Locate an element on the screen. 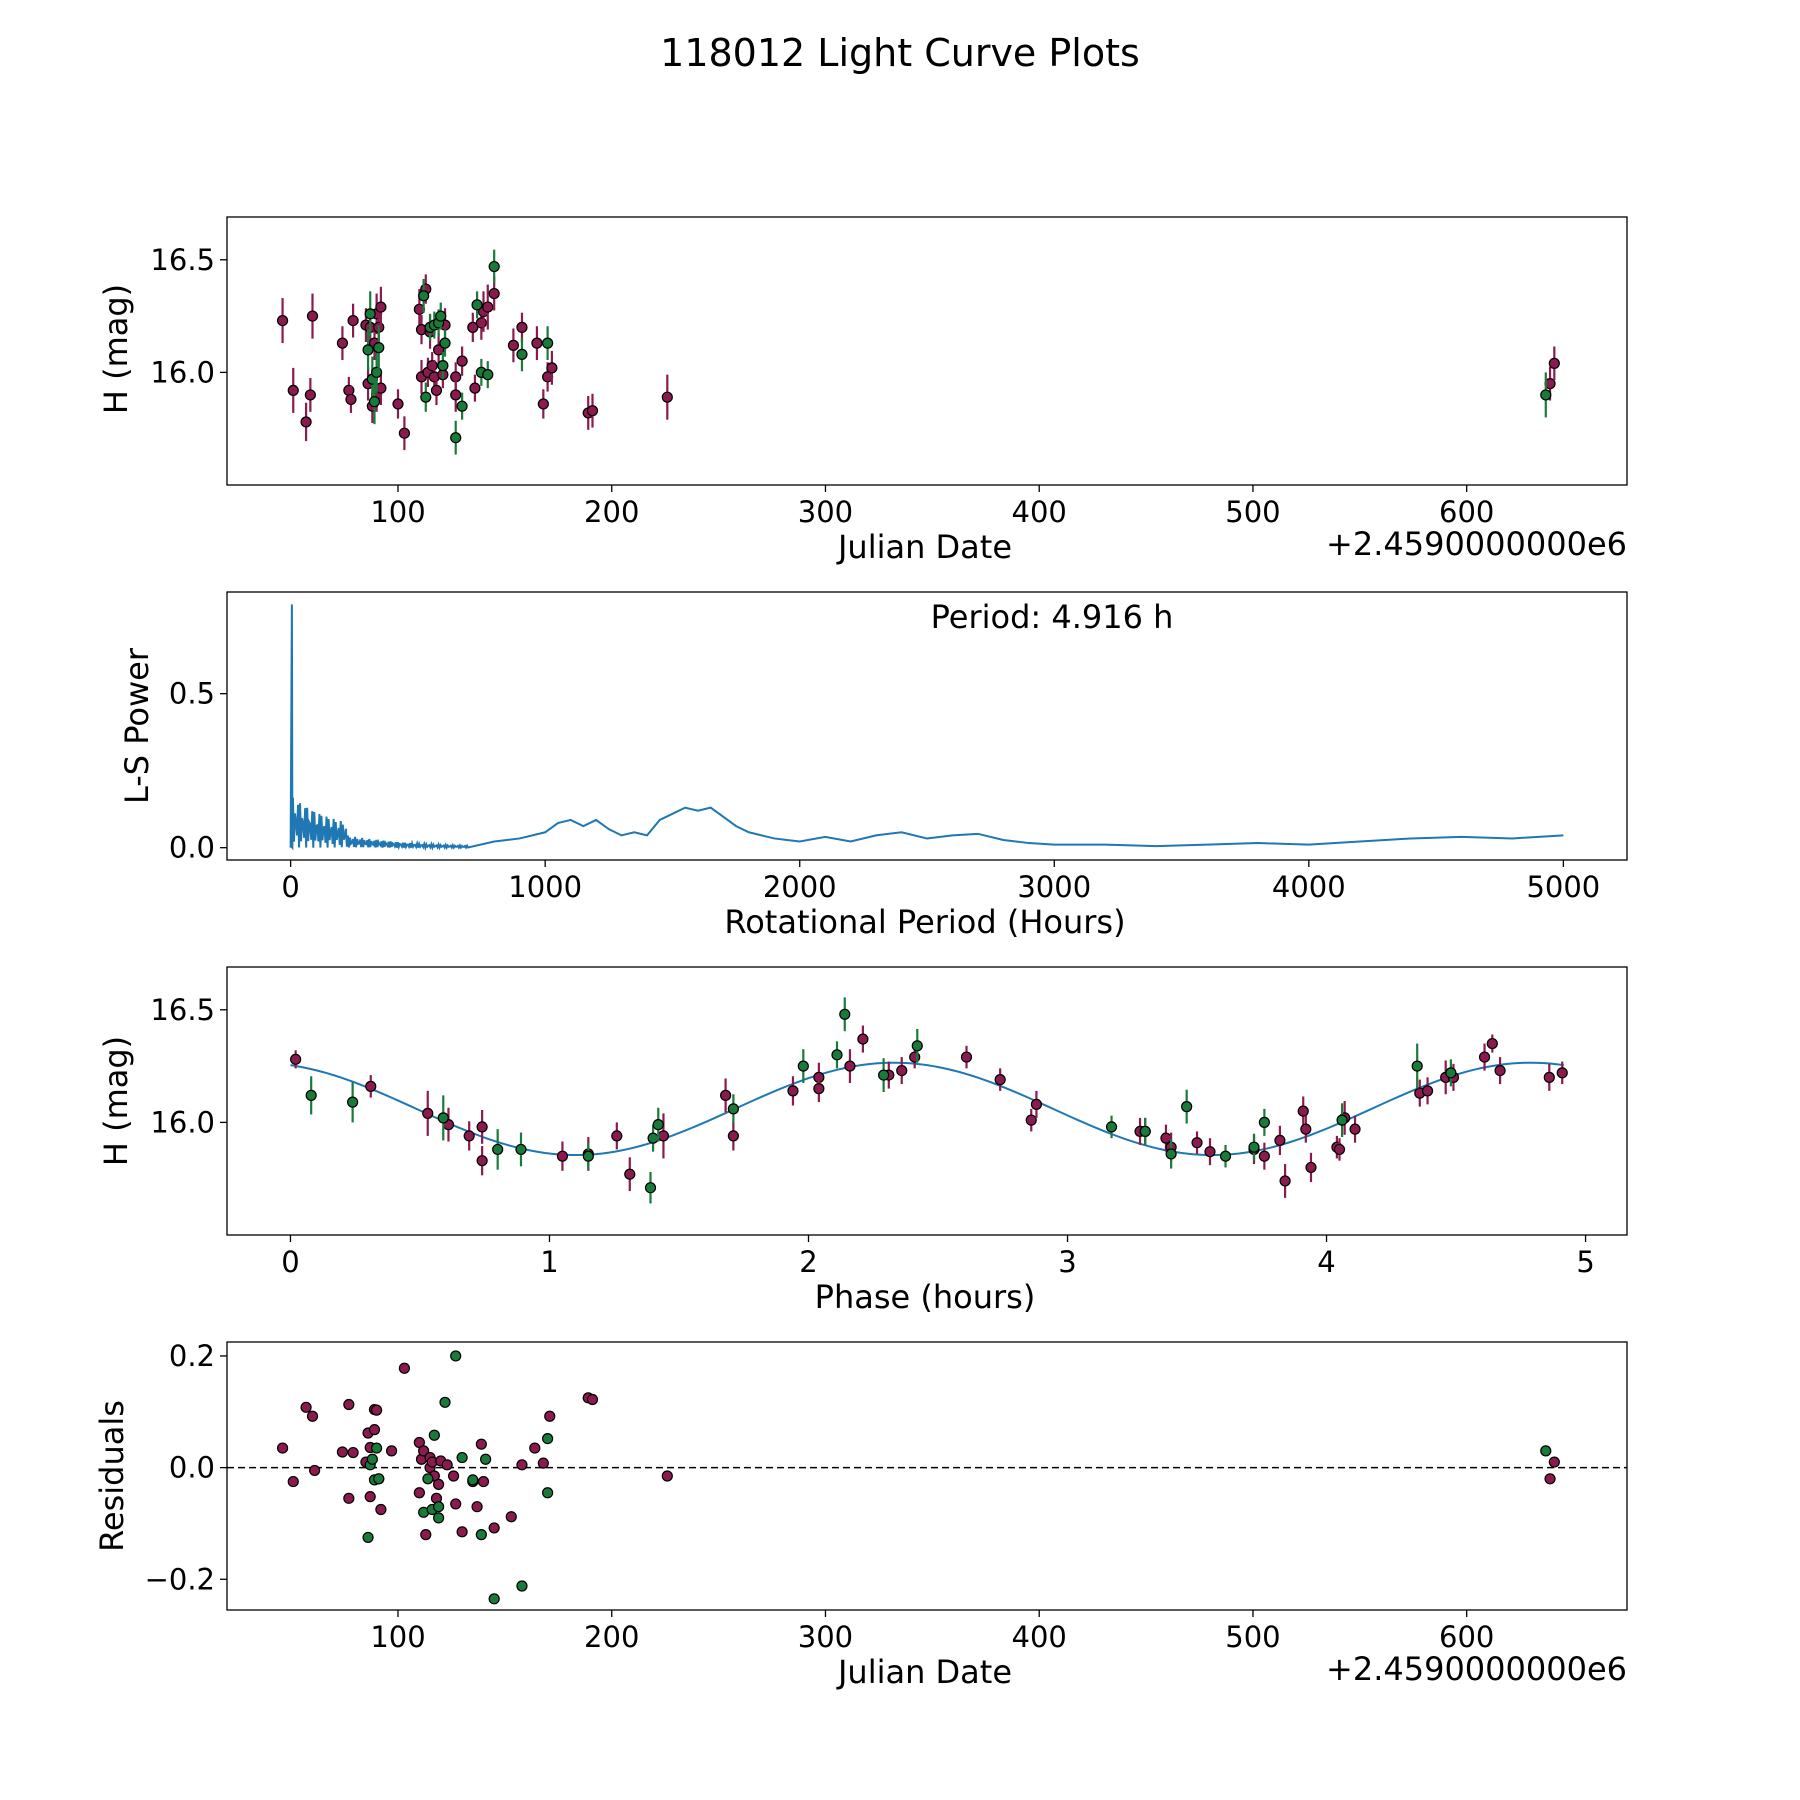 This screenshot has height=1800, width=1800. raw-x-tick-label: 500 is located at coordinates (1252, 512).